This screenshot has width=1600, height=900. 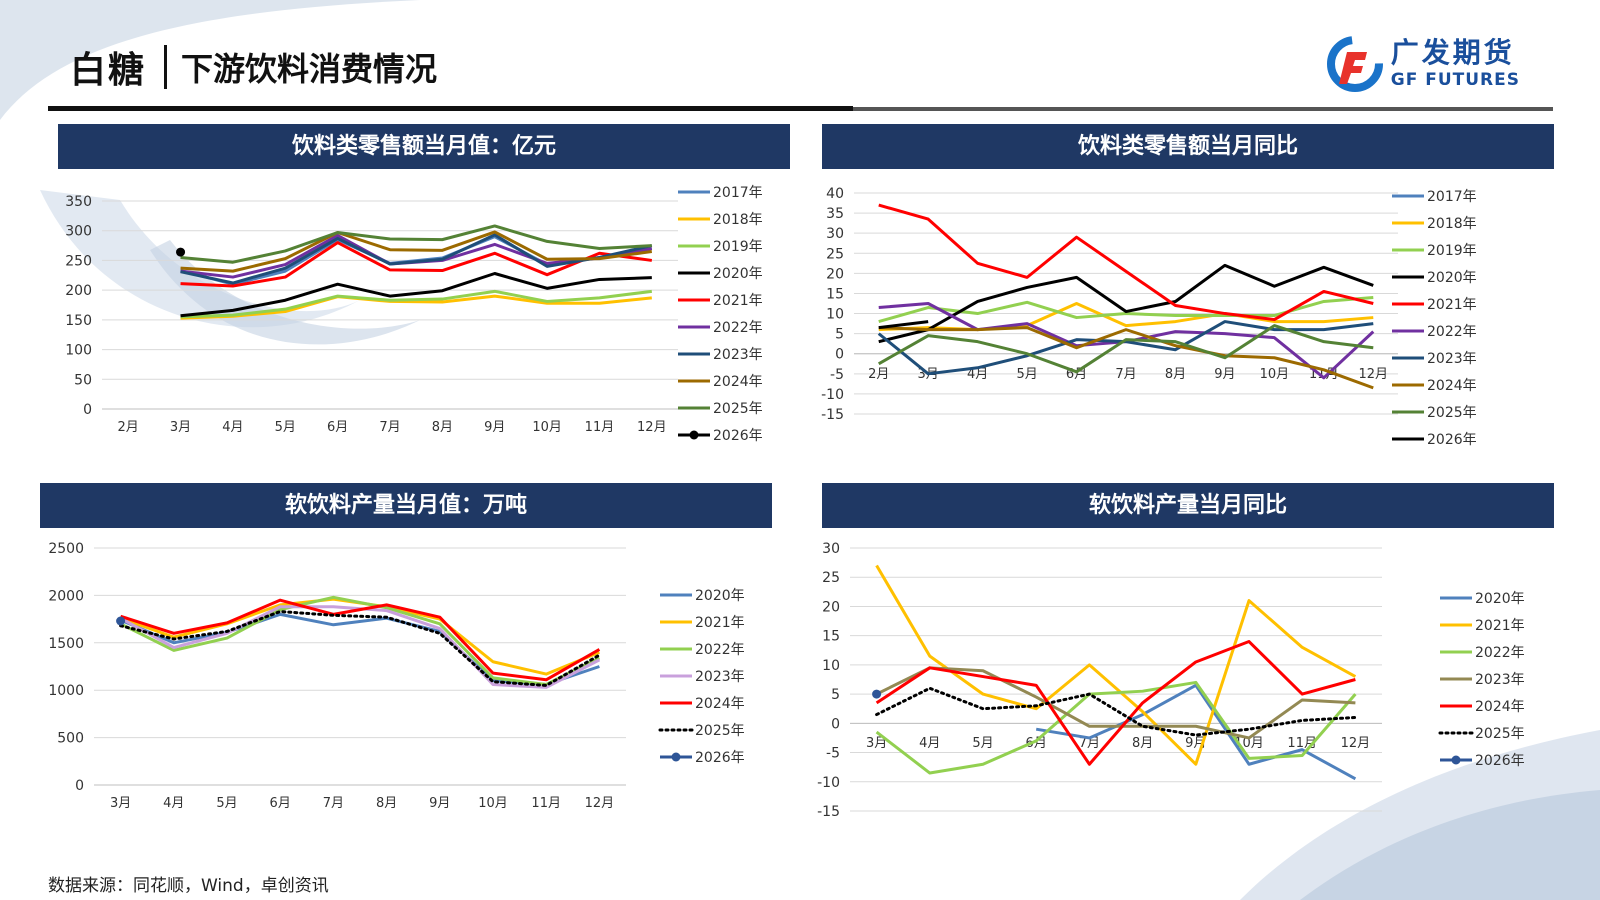 I want to click on y-tick-label: 25, so click(x=831, y=578).